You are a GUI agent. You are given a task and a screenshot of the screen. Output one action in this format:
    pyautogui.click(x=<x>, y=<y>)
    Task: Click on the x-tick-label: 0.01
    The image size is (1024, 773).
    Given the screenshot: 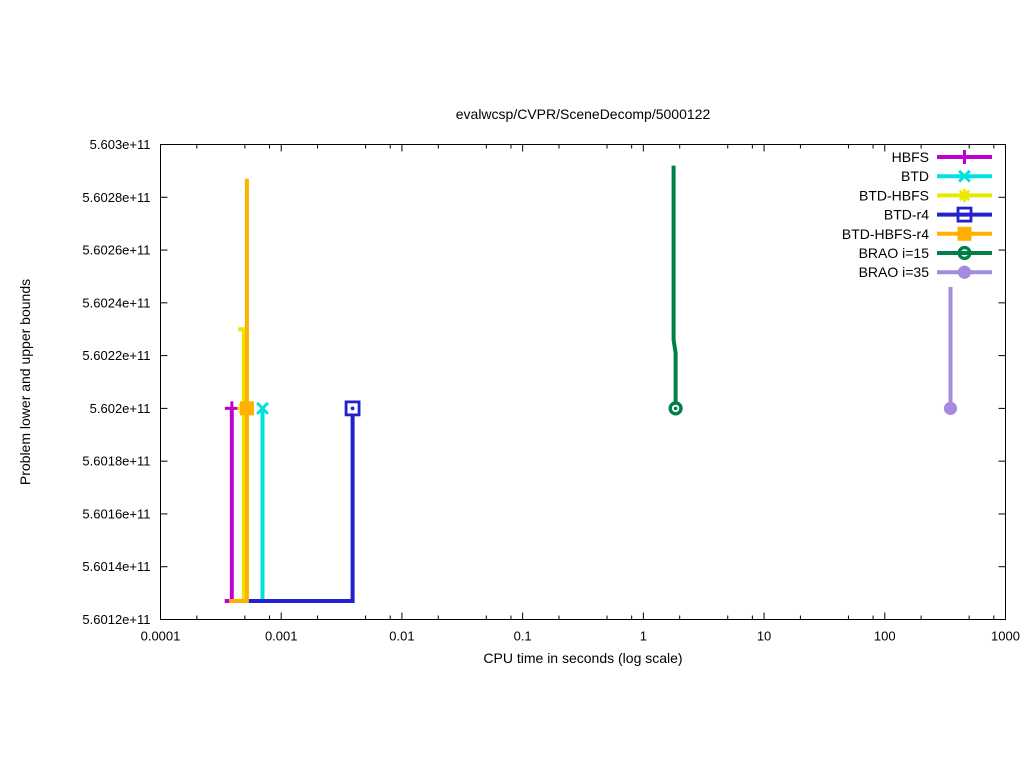 What is the action you would take?
    pyautogui.click(x=401, y=636)
    